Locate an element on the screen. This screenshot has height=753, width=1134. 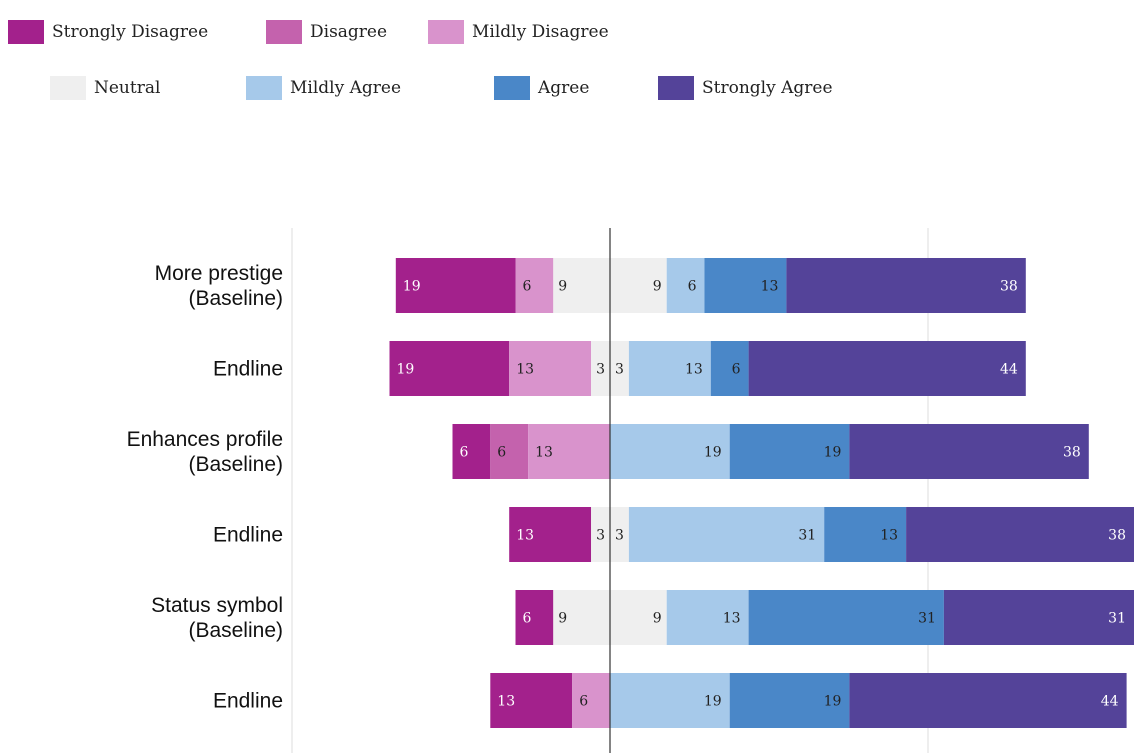
legend-label: Mildly Agree is located at coordinates (346, 88).